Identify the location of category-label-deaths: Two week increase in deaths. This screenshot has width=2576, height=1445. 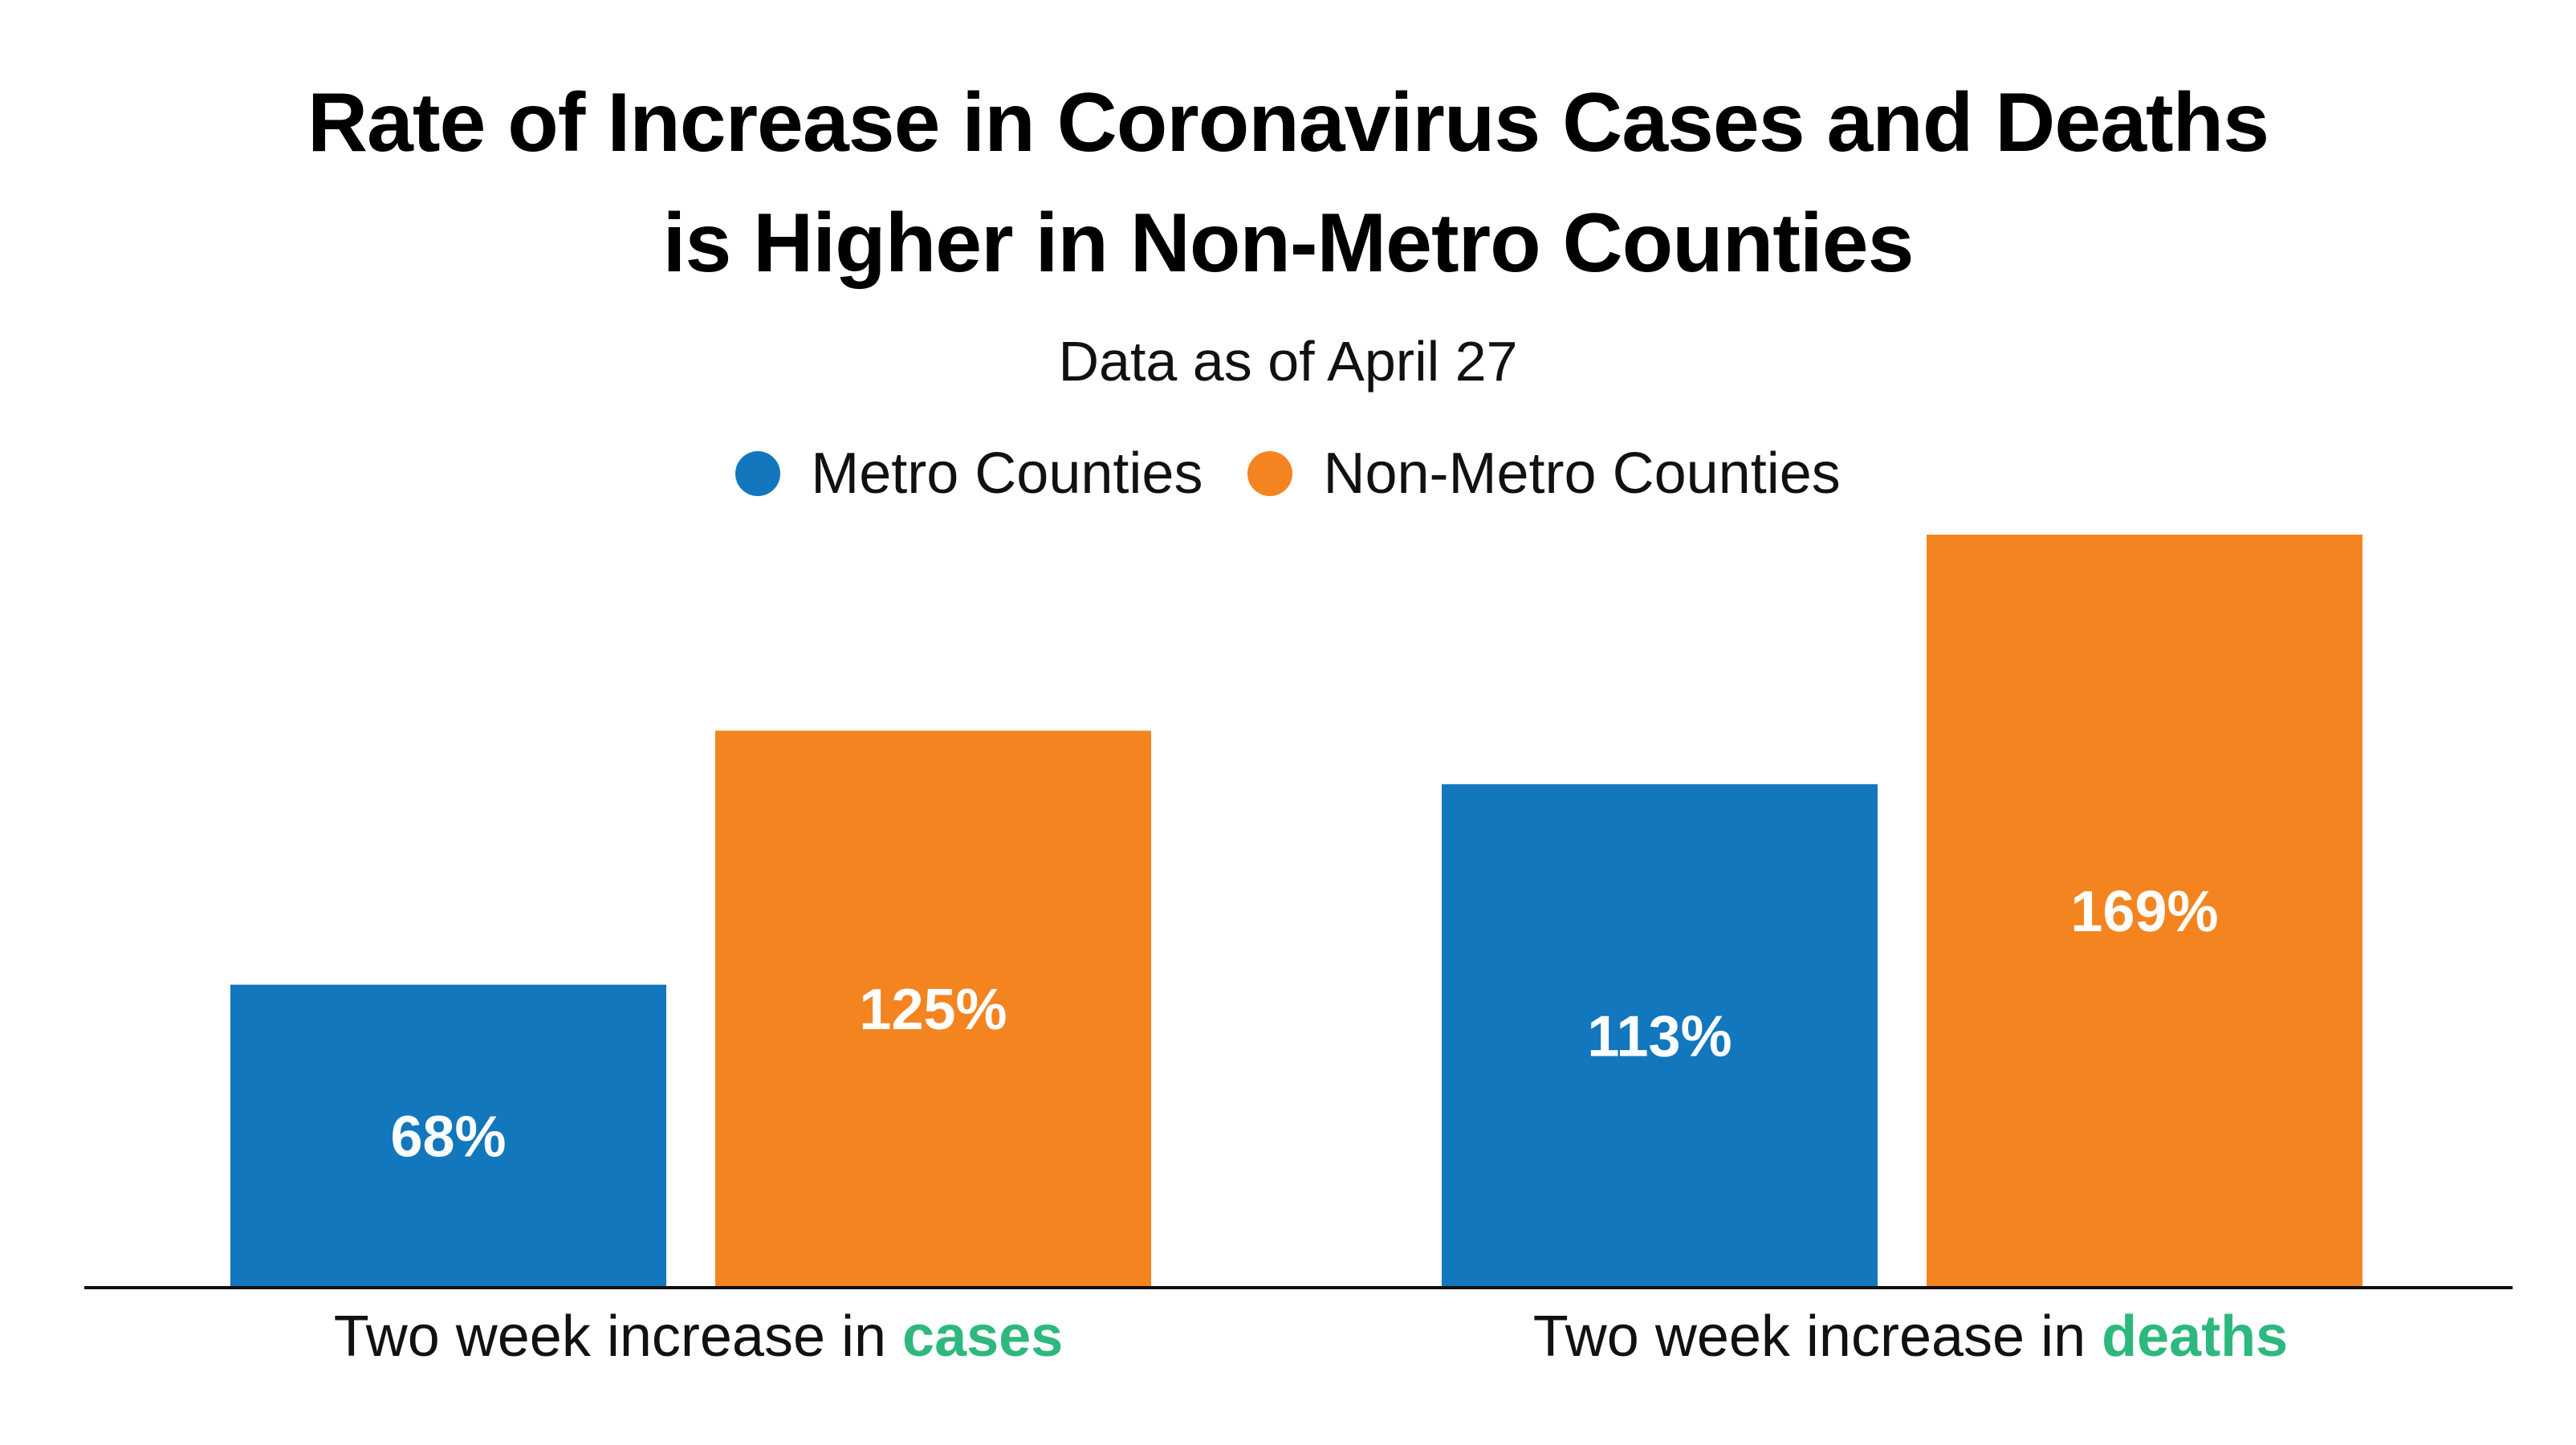
(1910, 1336).